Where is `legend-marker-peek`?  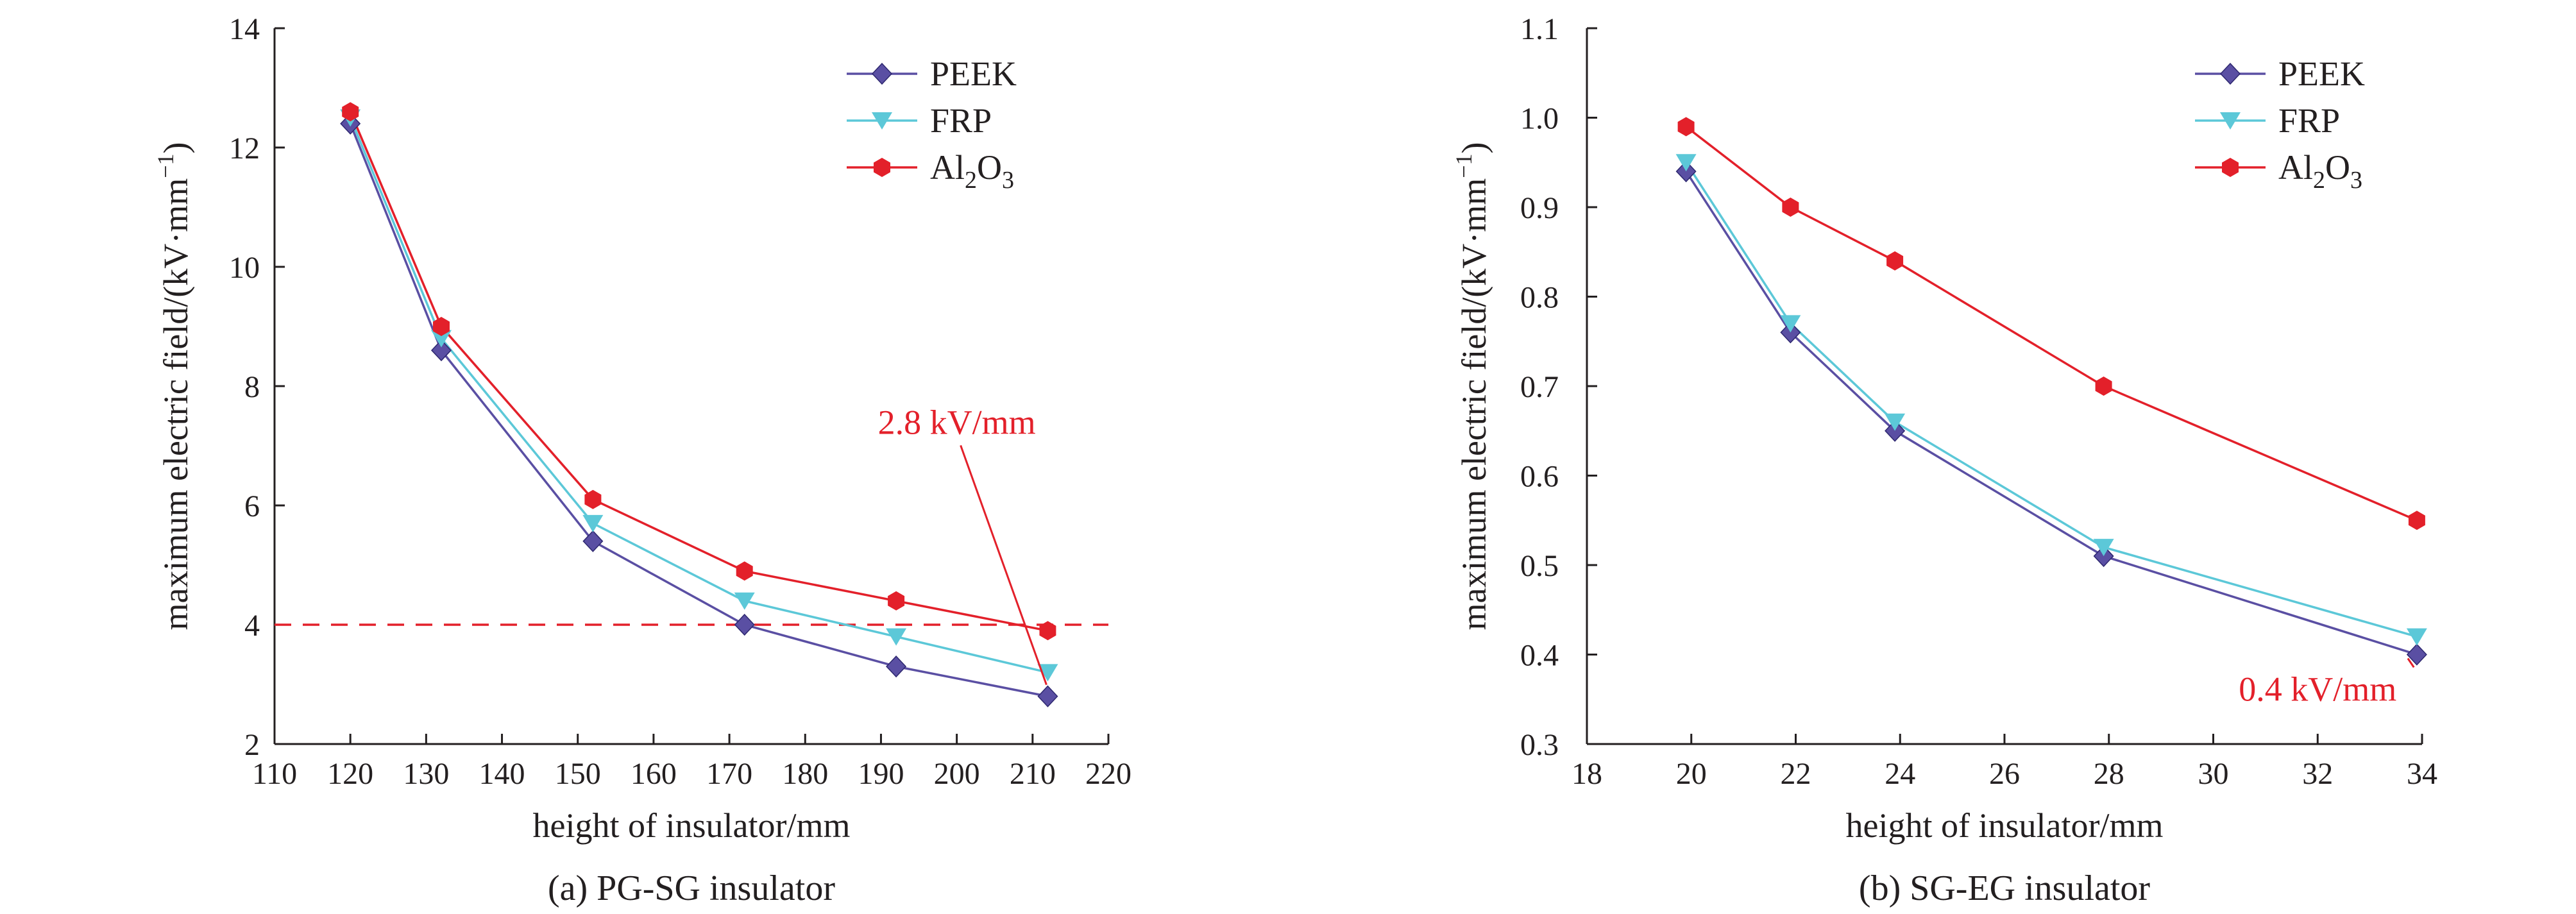
legend-marker-peek is located at coordinates (882, 73).